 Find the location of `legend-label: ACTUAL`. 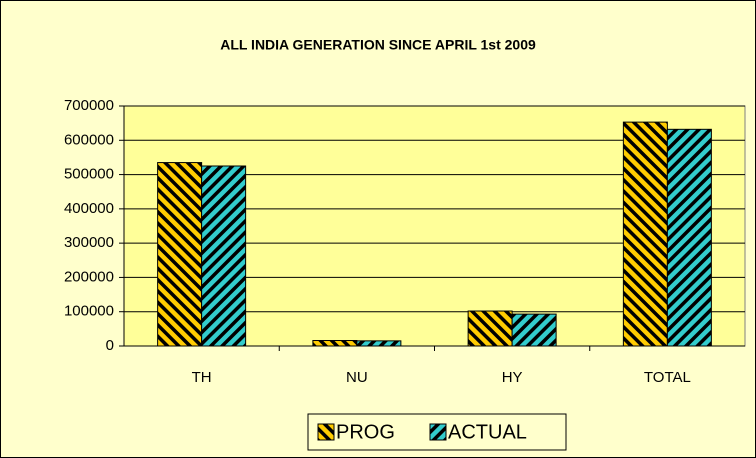

legend-label: ACTUAL is located at coordinates (487, 432).